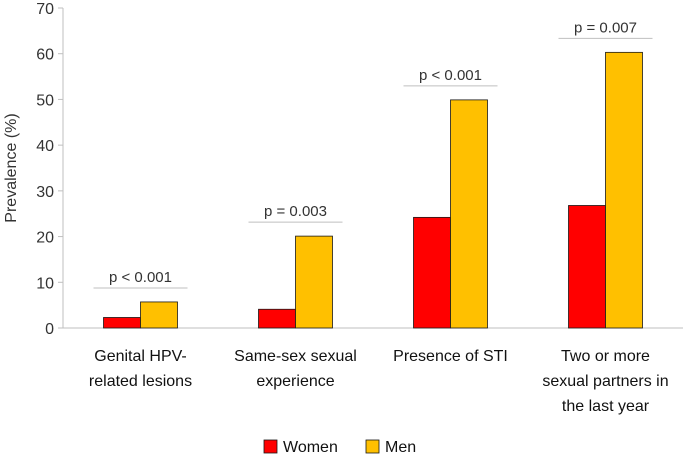 This screenshot has width=685, height=460. What do you see at coordinates (140, 356) in the screenshot?
I see `category-label: Genital HPV-` at bounding box center [140, 356].